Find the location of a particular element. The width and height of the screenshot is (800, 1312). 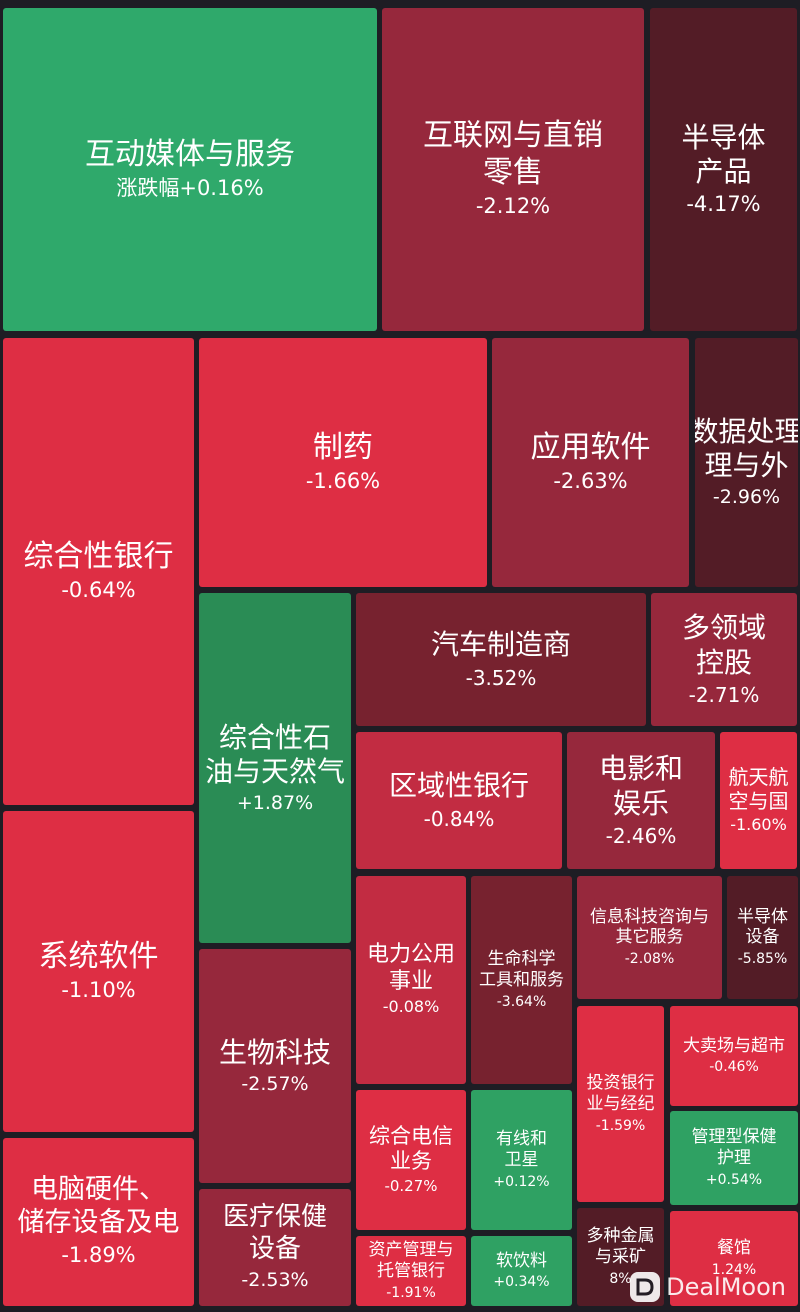

treemap-cell: 互动媒体与服务涨跌幅+0.16% is located at coordinates (190, 169).